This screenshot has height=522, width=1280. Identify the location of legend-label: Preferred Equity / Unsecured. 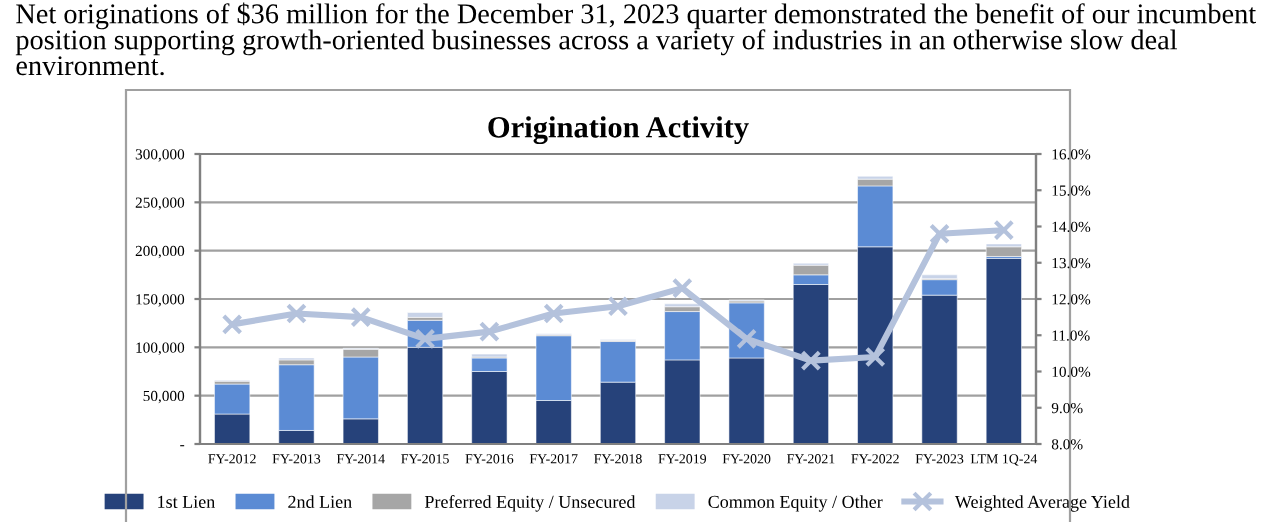
(530, 503).